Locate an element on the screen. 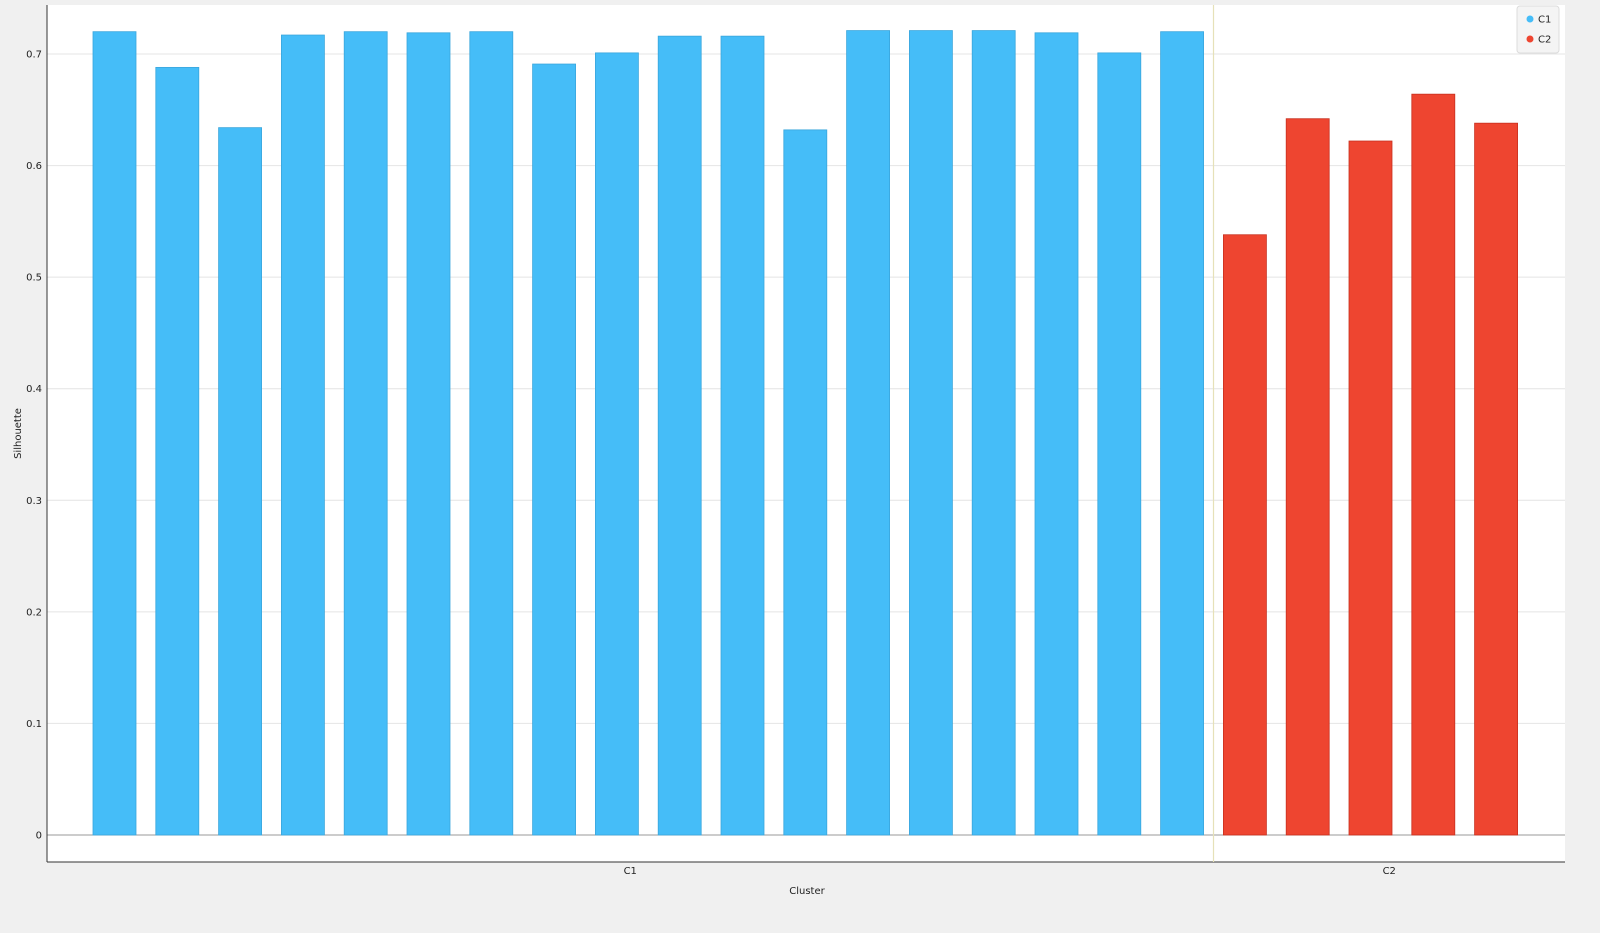 This screenshot has width=1600, height=933. legend-label: C1 is located at coordinates (1544, 20).